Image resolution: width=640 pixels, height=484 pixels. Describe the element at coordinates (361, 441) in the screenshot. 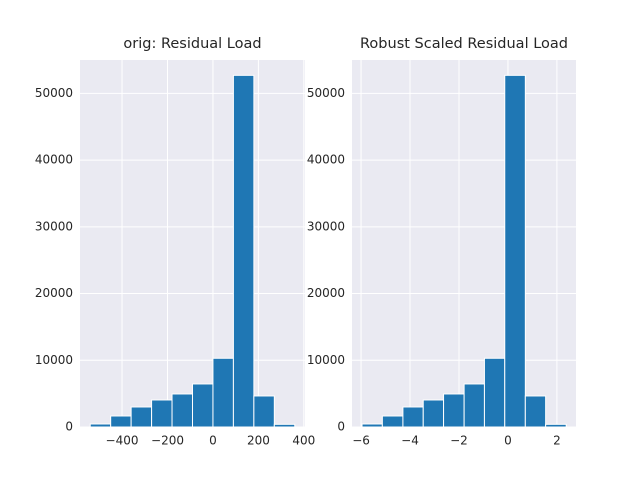

I see `x-tick-label: −6` at that location.